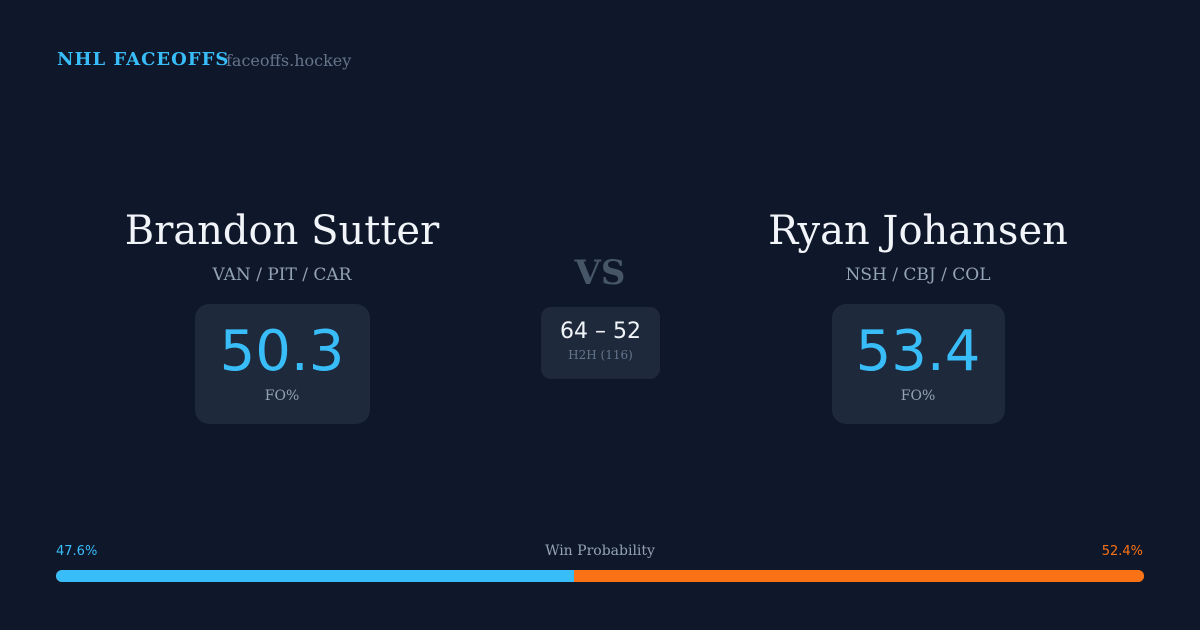 Image resolution: width=1200 pixels, height=630 pixels. What do you see at coordinates (600, 273) in the screenshot?
I see `vs-label: VS` at bounding box center [600, 273].